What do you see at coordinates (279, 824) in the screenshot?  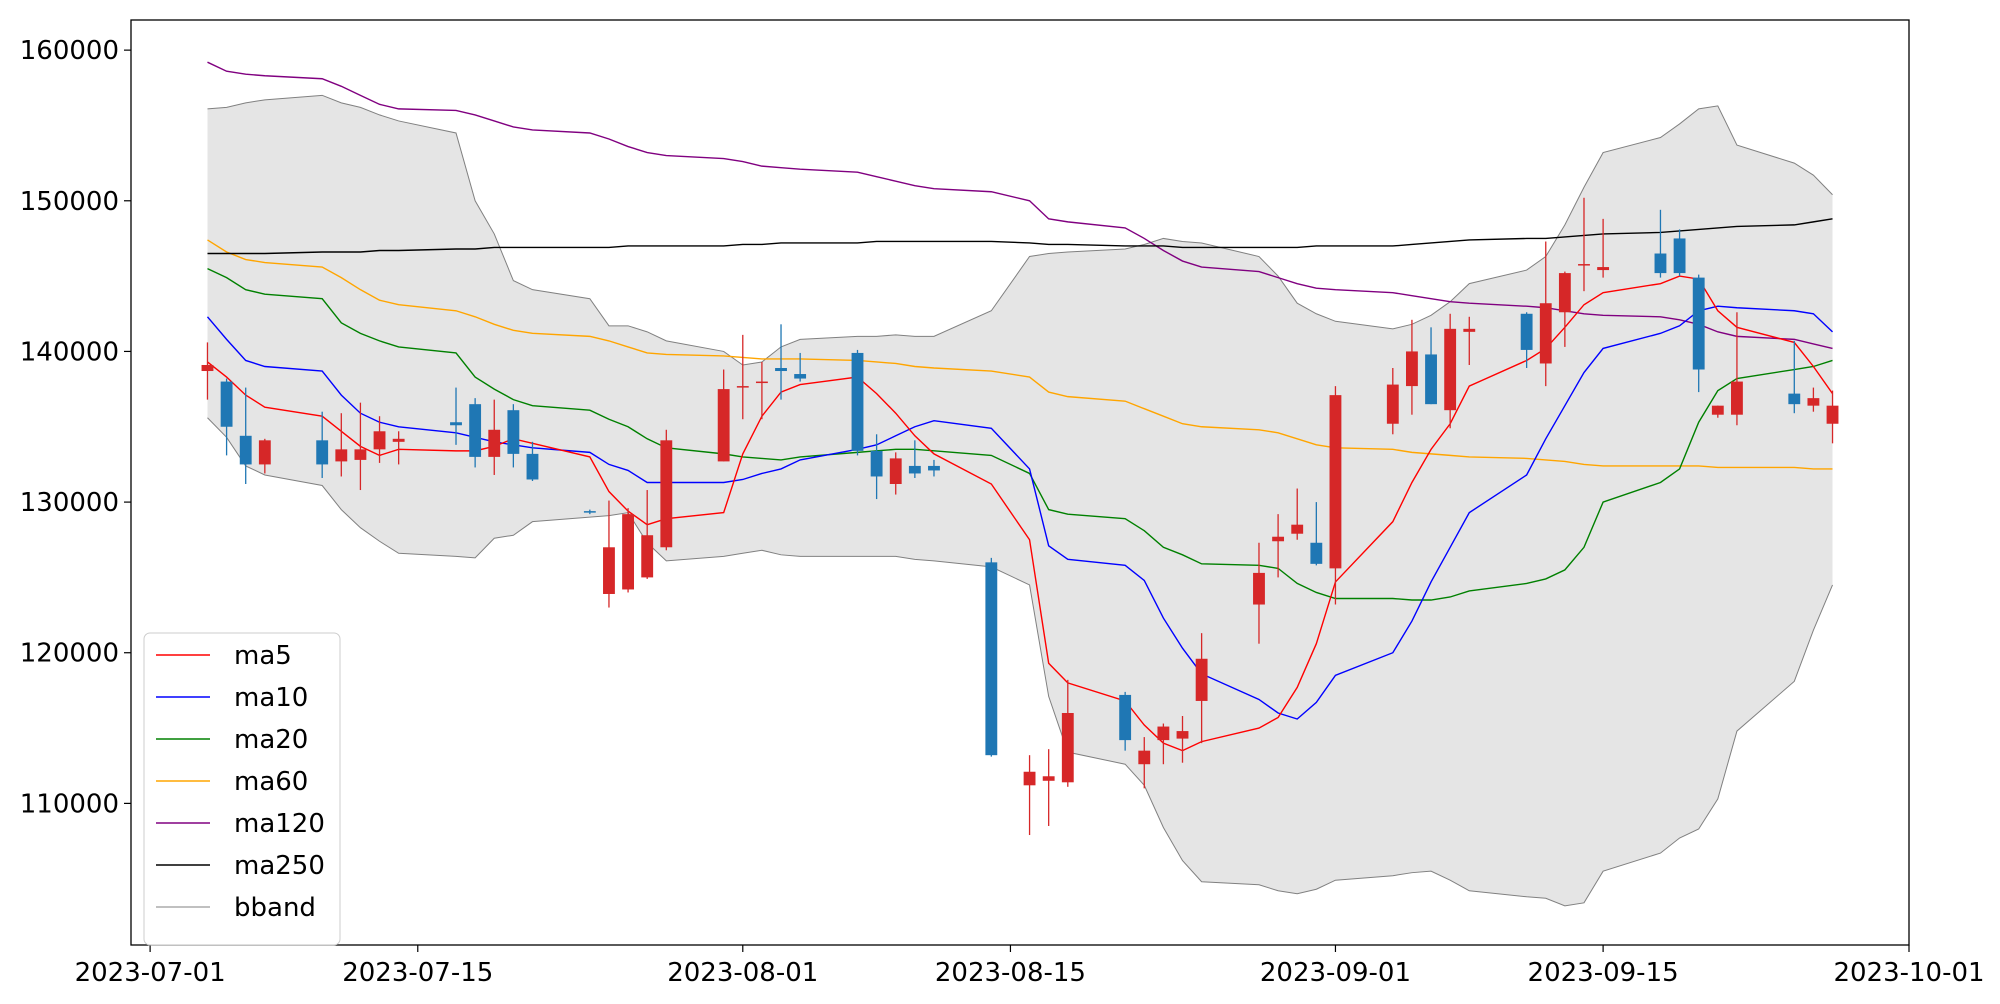 I see `legend-label: ma120` at bounding box center [279, 824].